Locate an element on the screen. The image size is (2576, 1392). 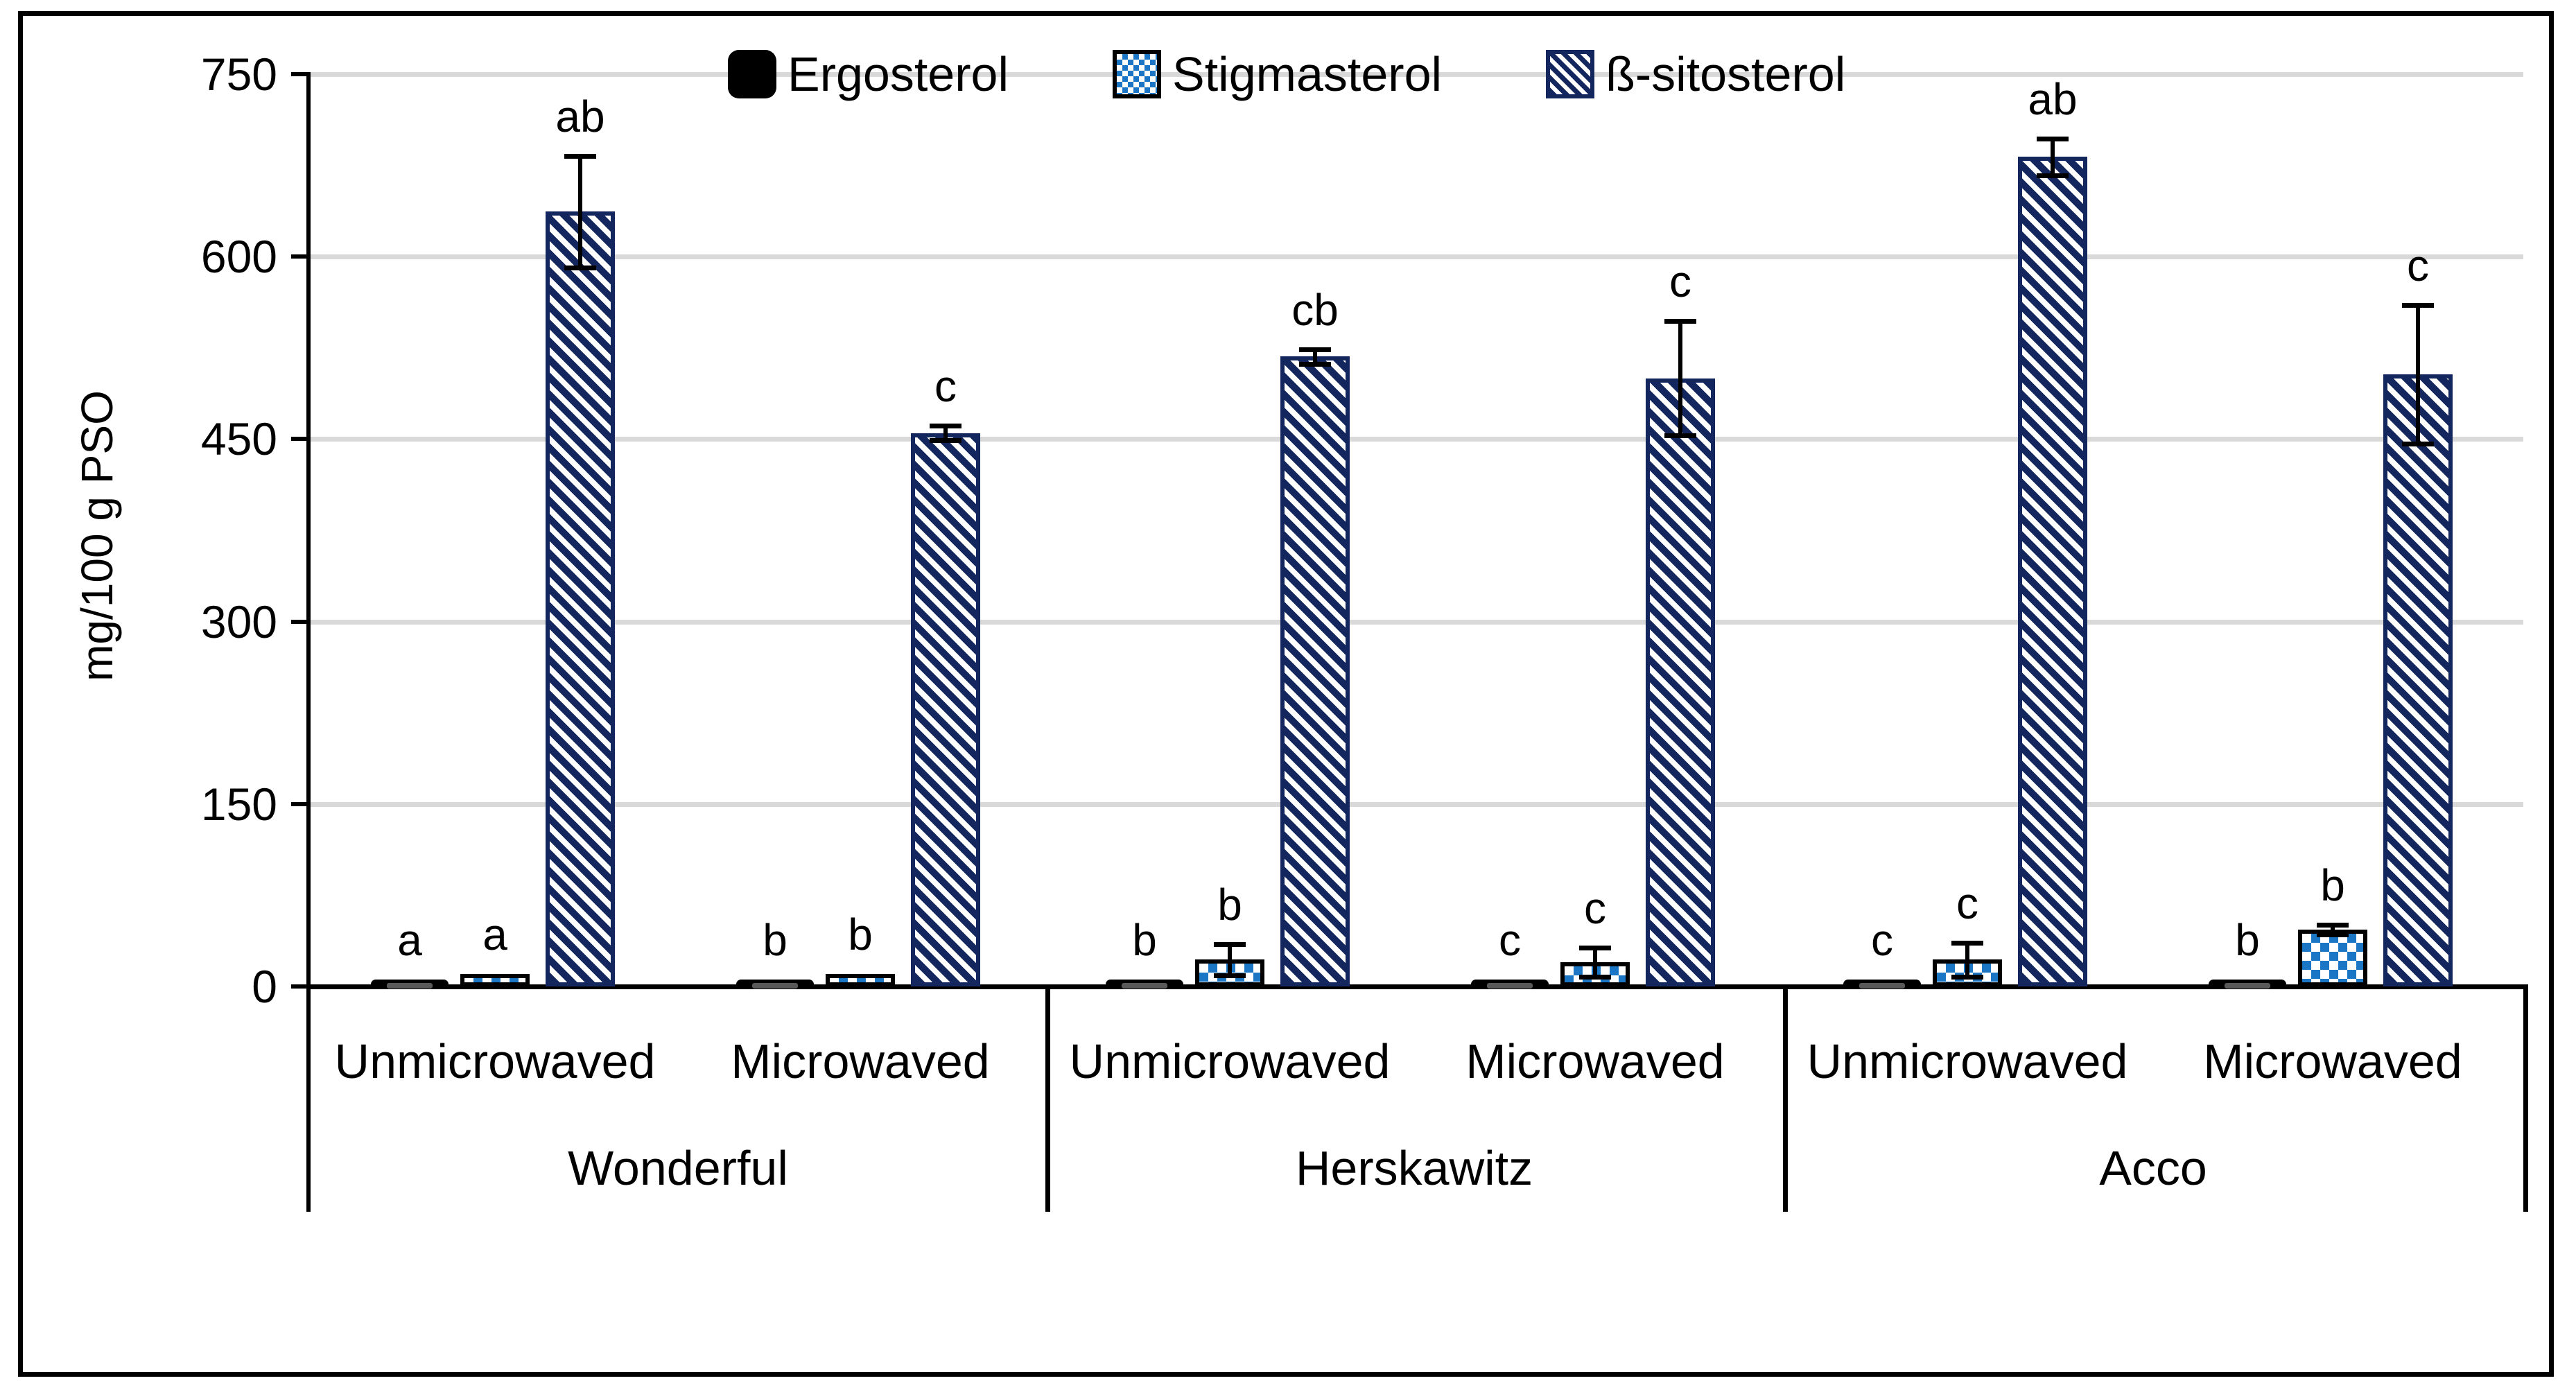
y-tick-label: 450 is located at coordinates (238, 439).